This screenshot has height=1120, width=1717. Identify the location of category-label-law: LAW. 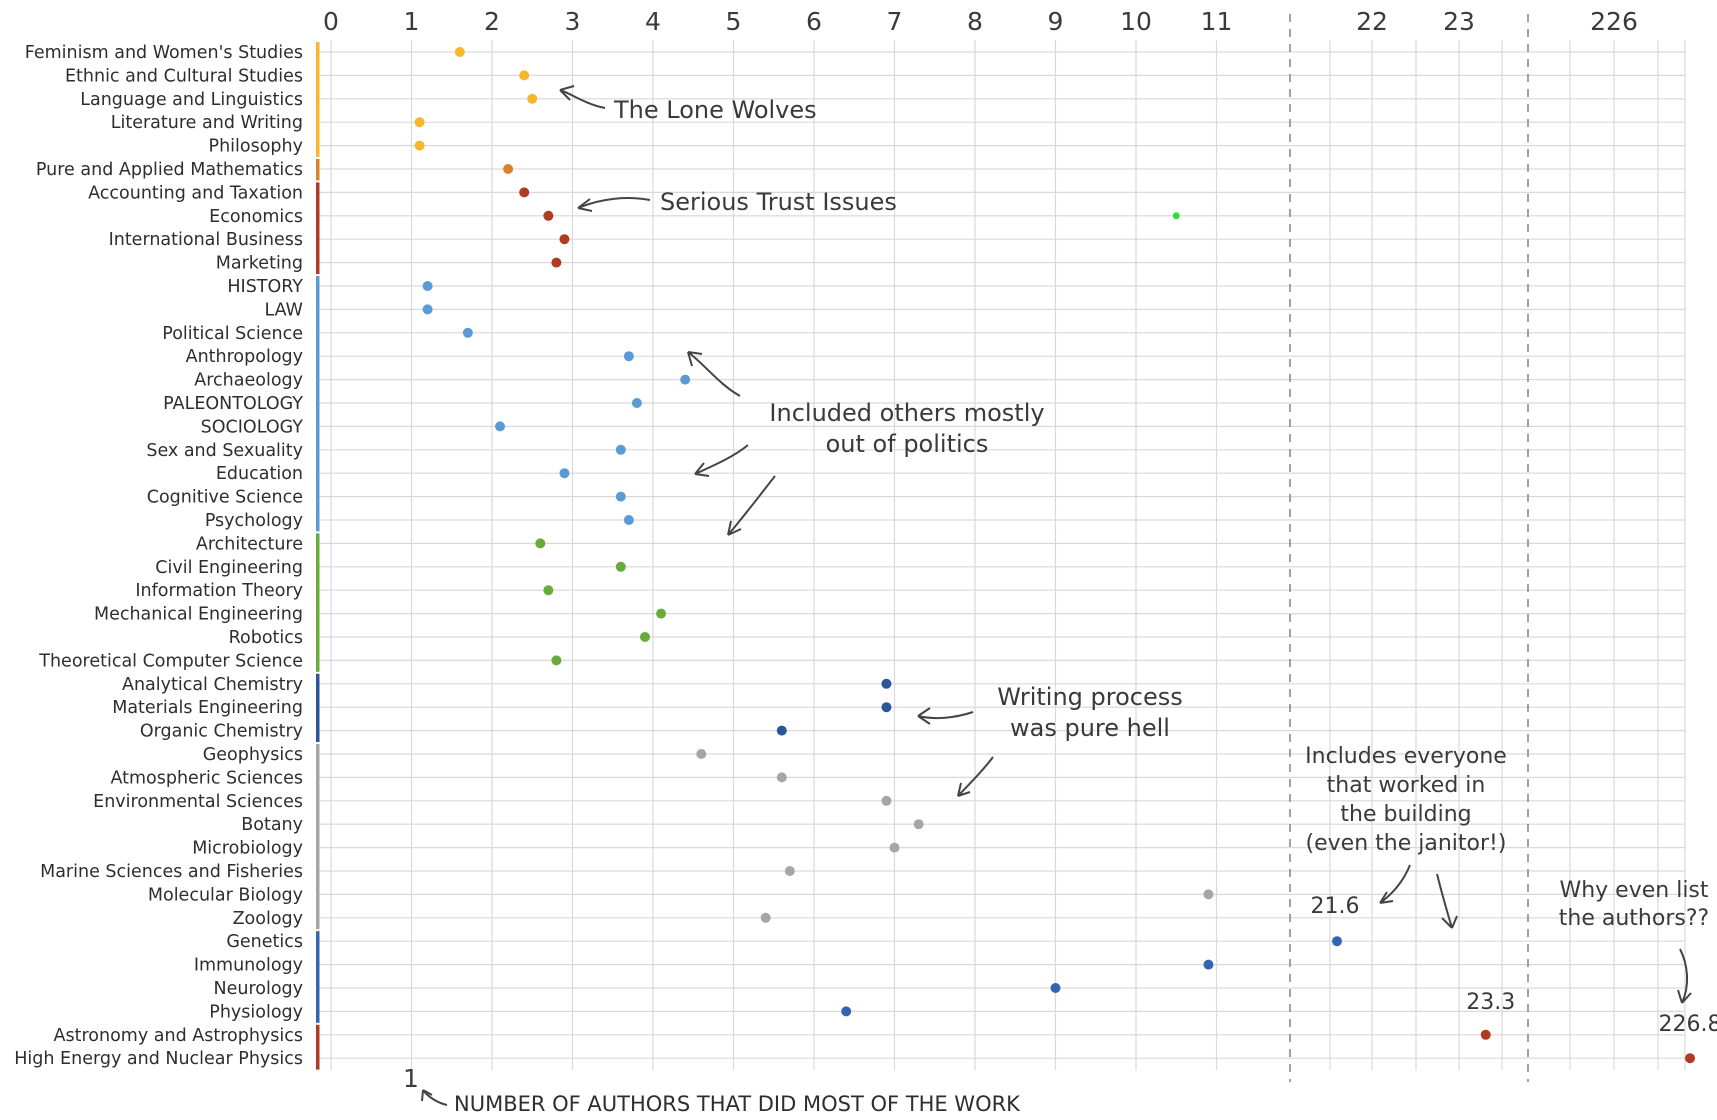
(284, 310).